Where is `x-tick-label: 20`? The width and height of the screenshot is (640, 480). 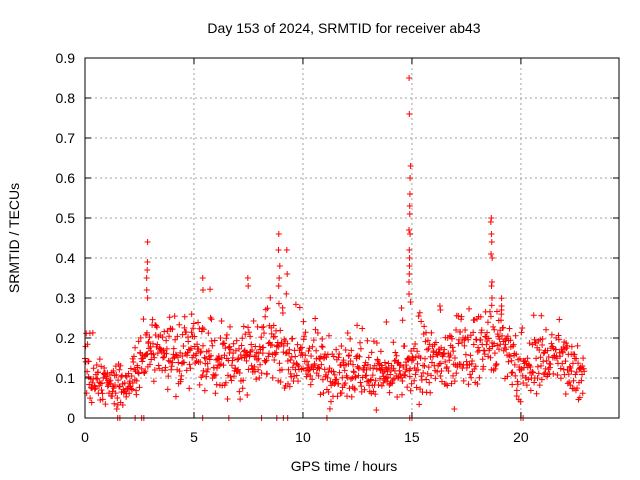
x-tick-label: 20 is located at coordinates (521, 437).